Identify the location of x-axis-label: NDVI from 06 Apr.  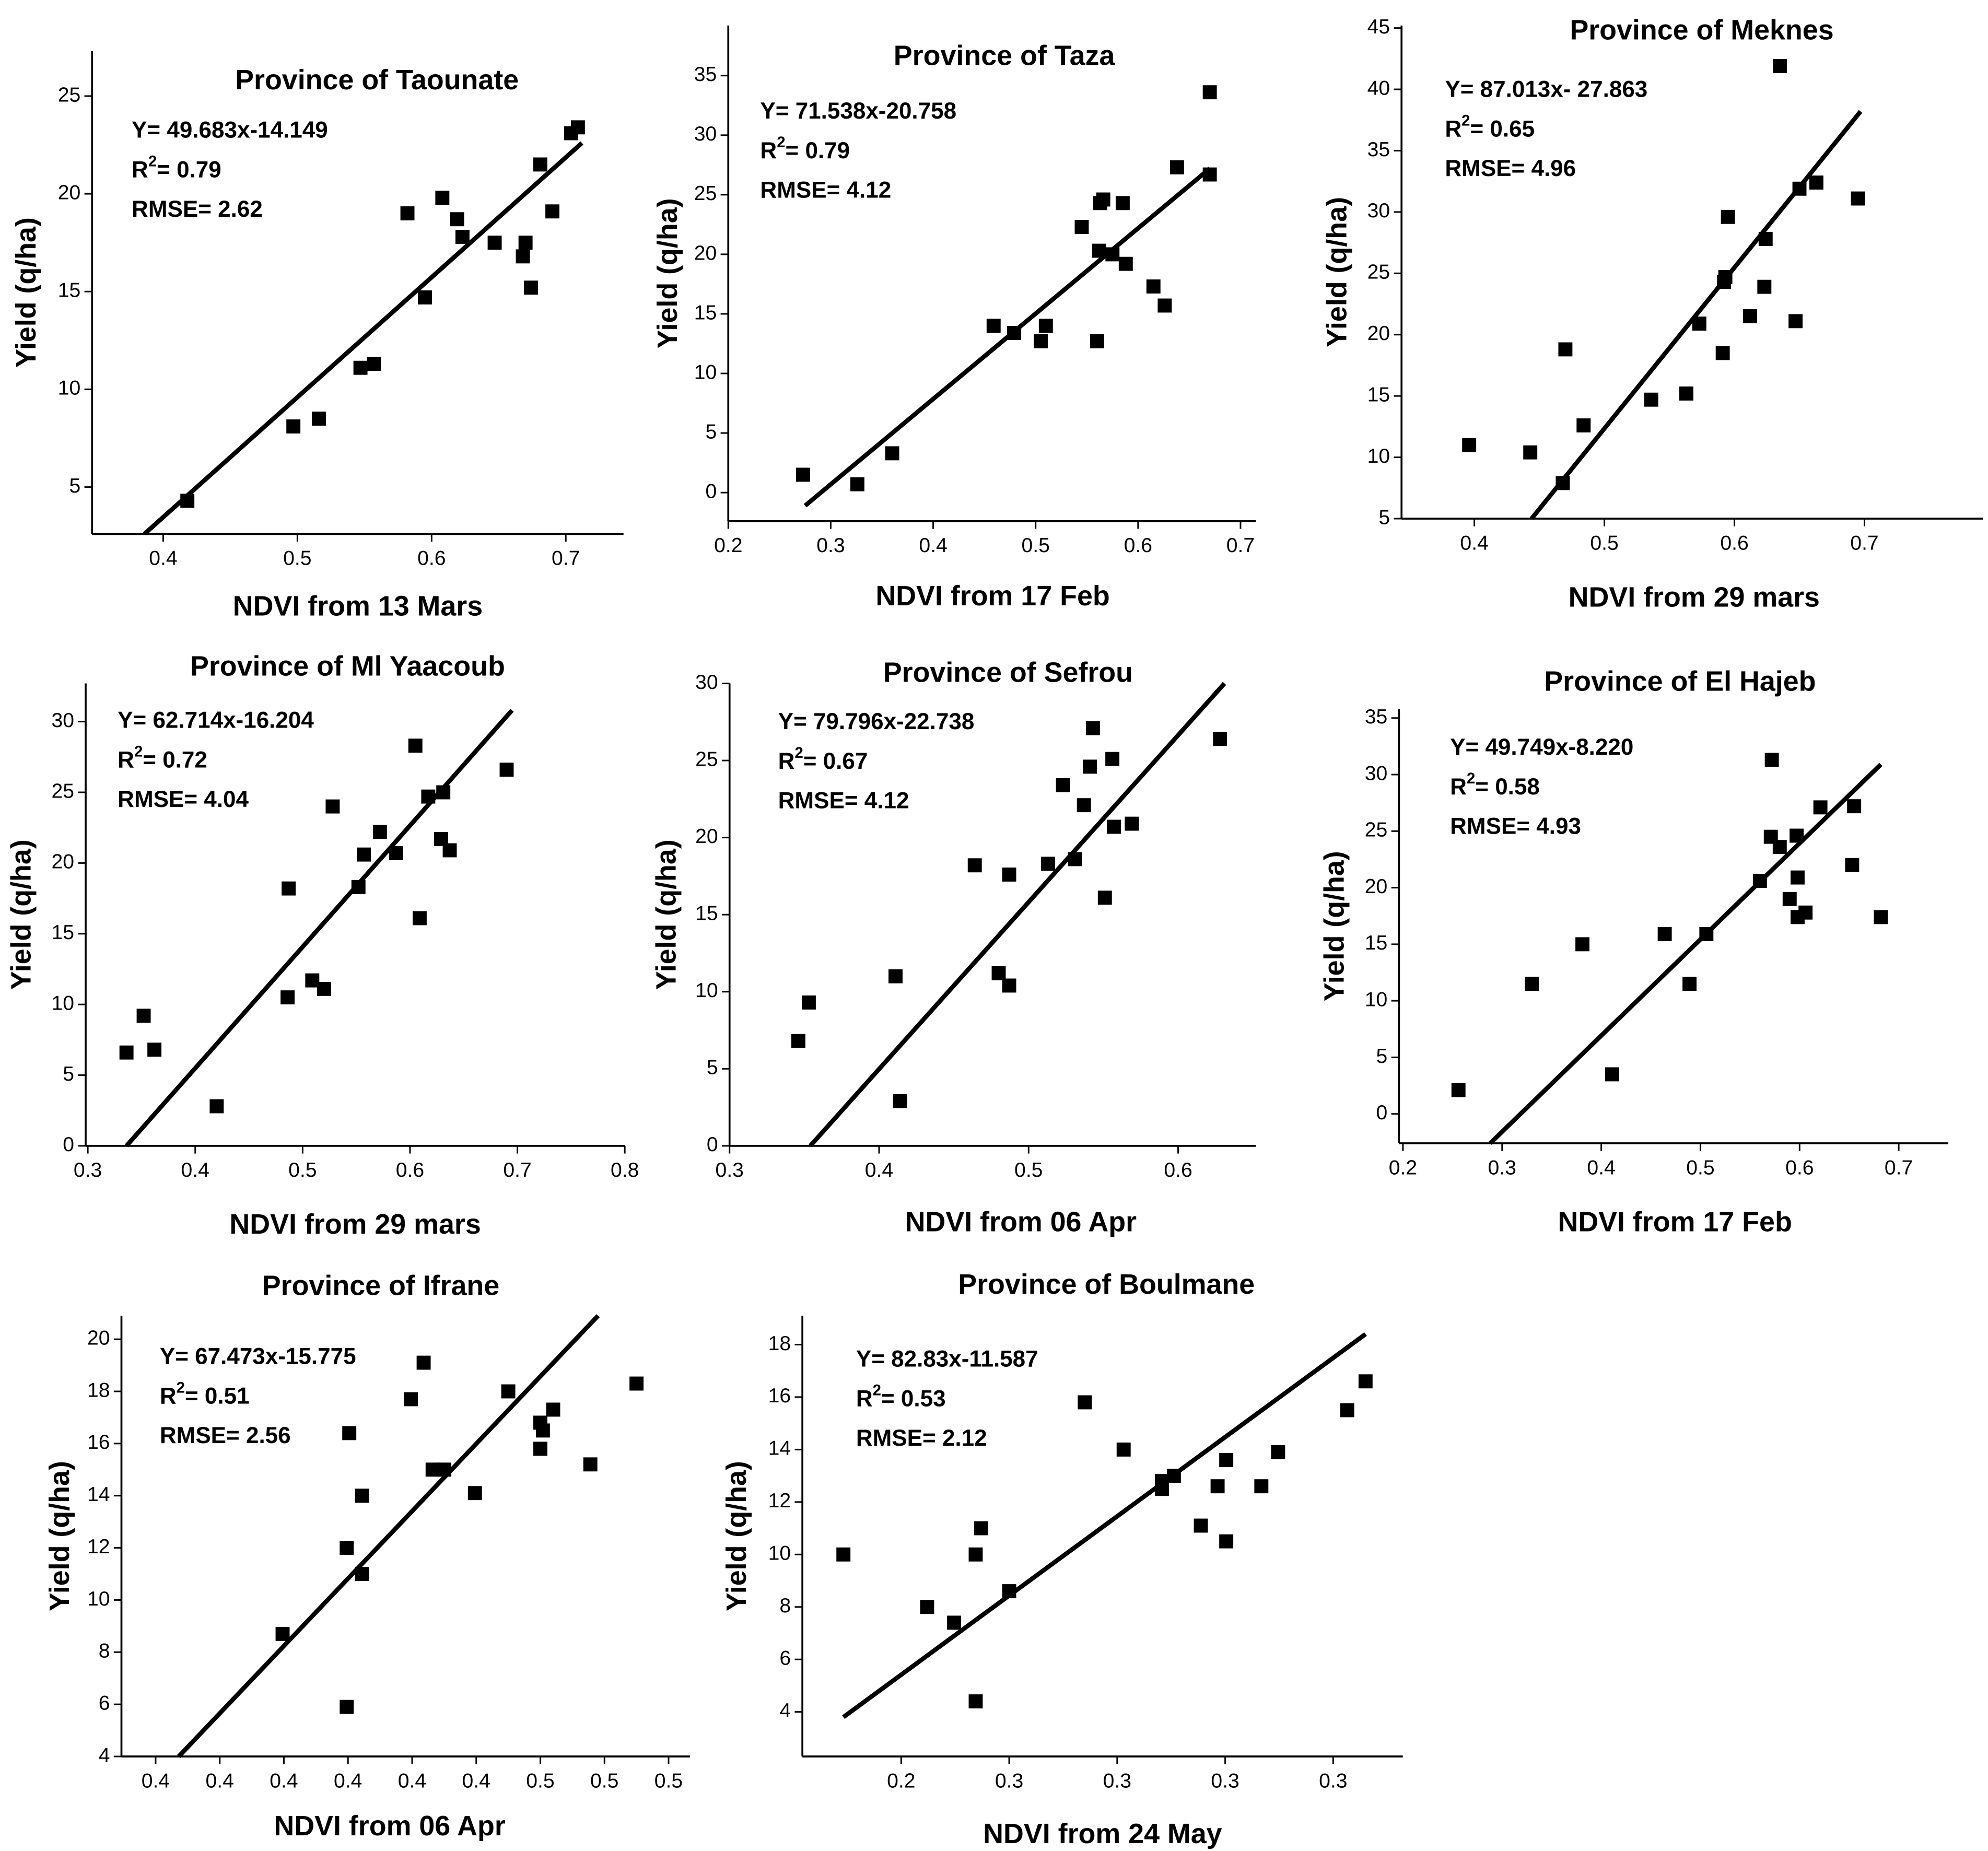
(1021, 1221).